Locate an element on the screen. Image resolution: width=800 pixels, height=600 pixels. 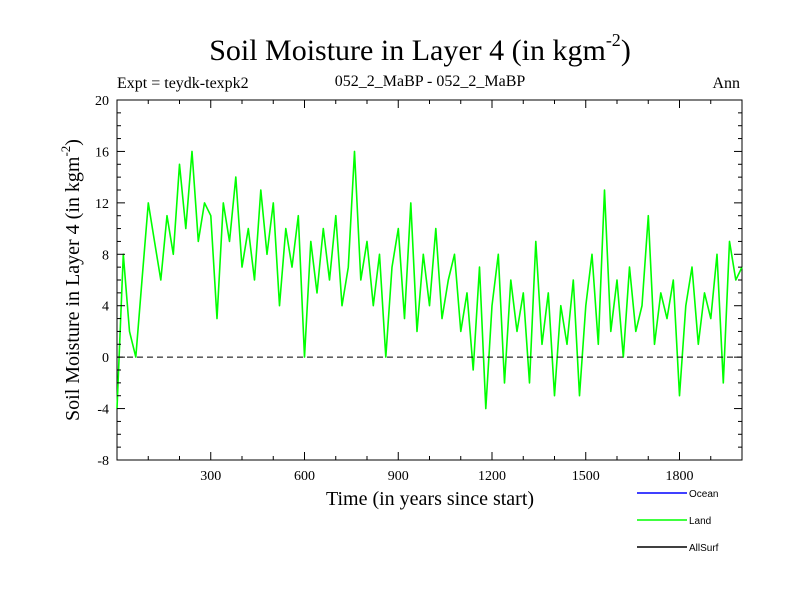
legend-label-land: Land is located at coordinates (700, 521).